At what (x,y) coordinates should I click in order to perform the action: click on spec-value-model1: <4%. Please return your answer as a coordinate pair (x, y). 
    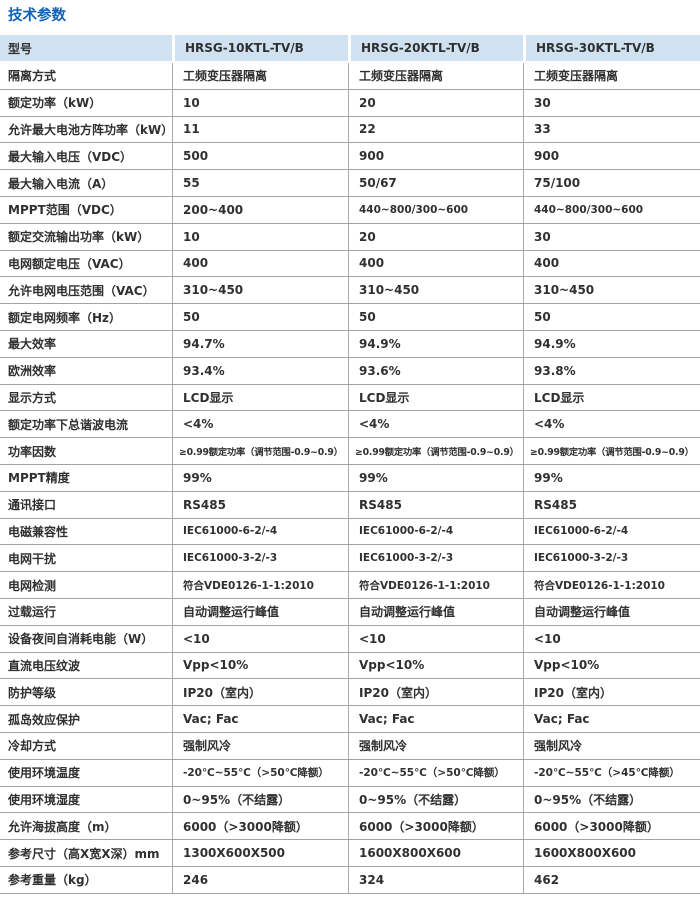
    Looking at the image, I should click on (260, 424).